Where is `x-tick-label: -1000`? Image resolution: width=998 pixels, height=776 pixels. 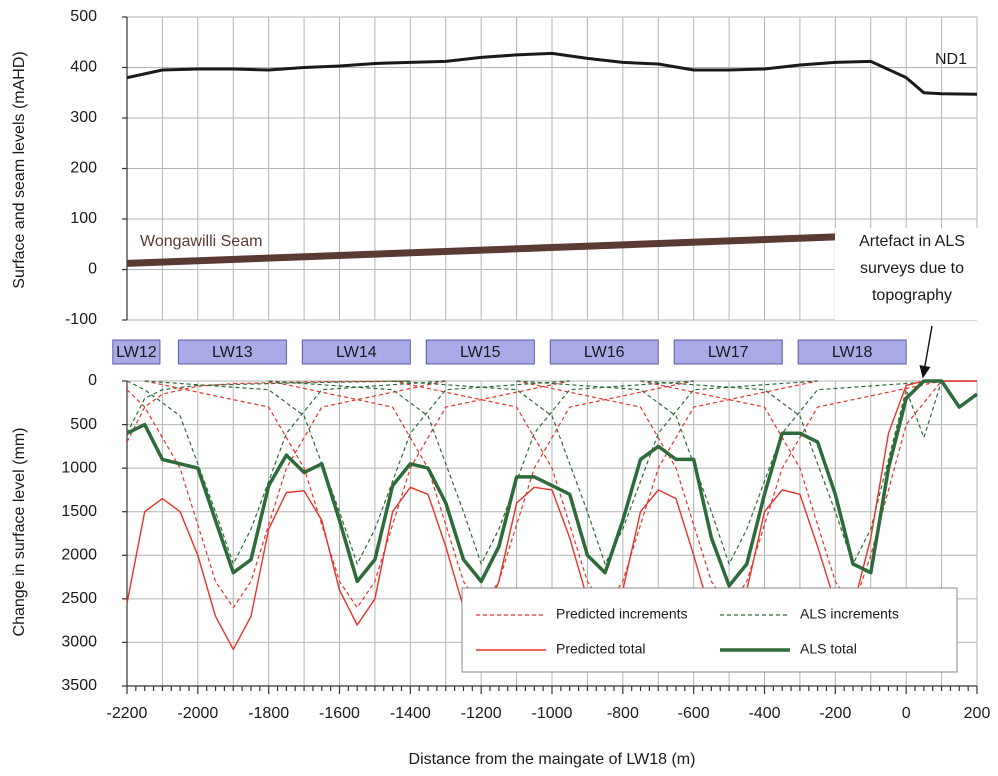 x-tick-label: -1000 is located at coordinates (552, 713).